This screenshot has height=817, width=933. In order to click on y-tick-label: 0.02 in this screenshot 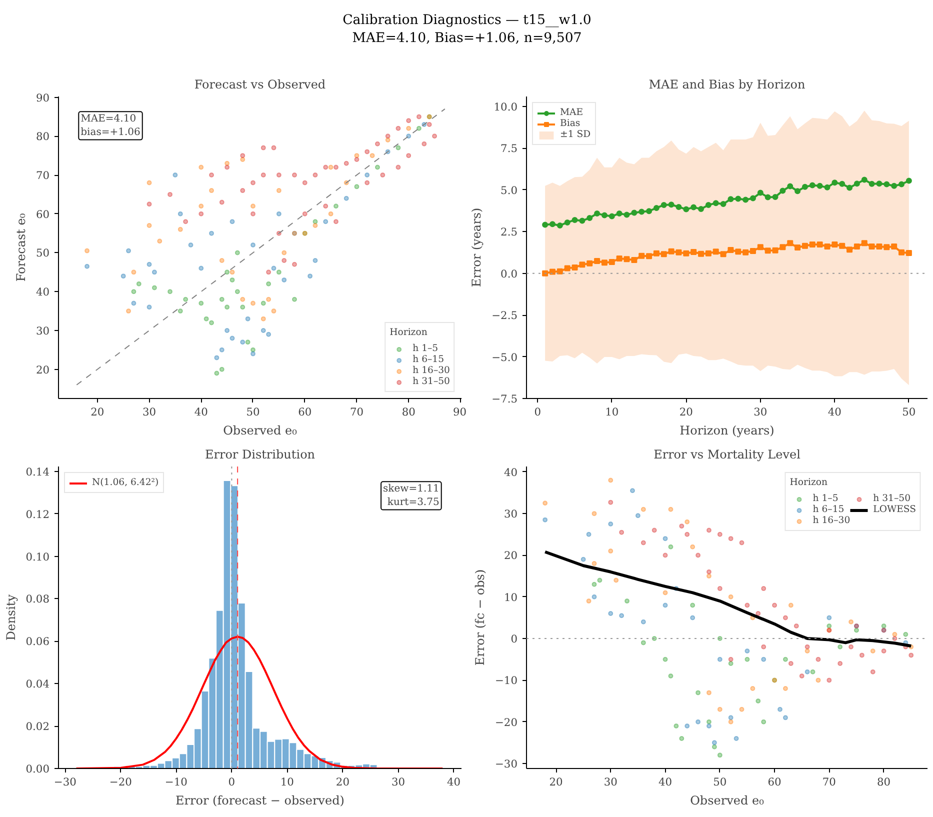, I will do `click(38, 727)`.